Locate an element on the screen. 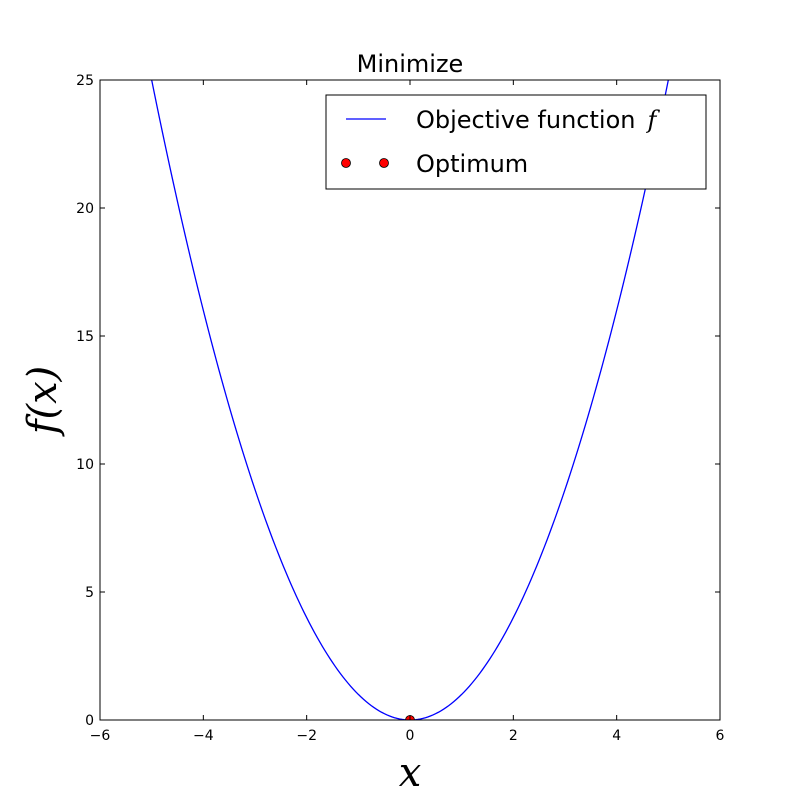 This screenshot has width=800, height=800. legend: Objective function f Optimum is located at coordinates (516, 142).